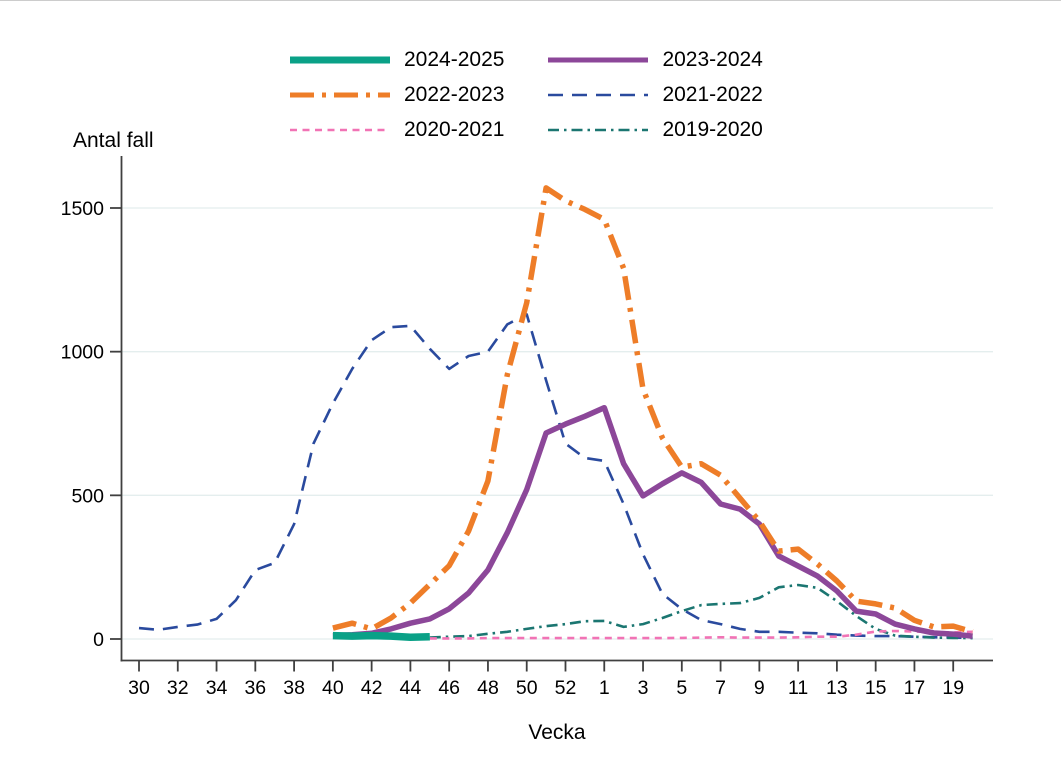  Describe the element at coordinates (98, 640) in the screenshot. I see `y-tick-label: 0` at that location.